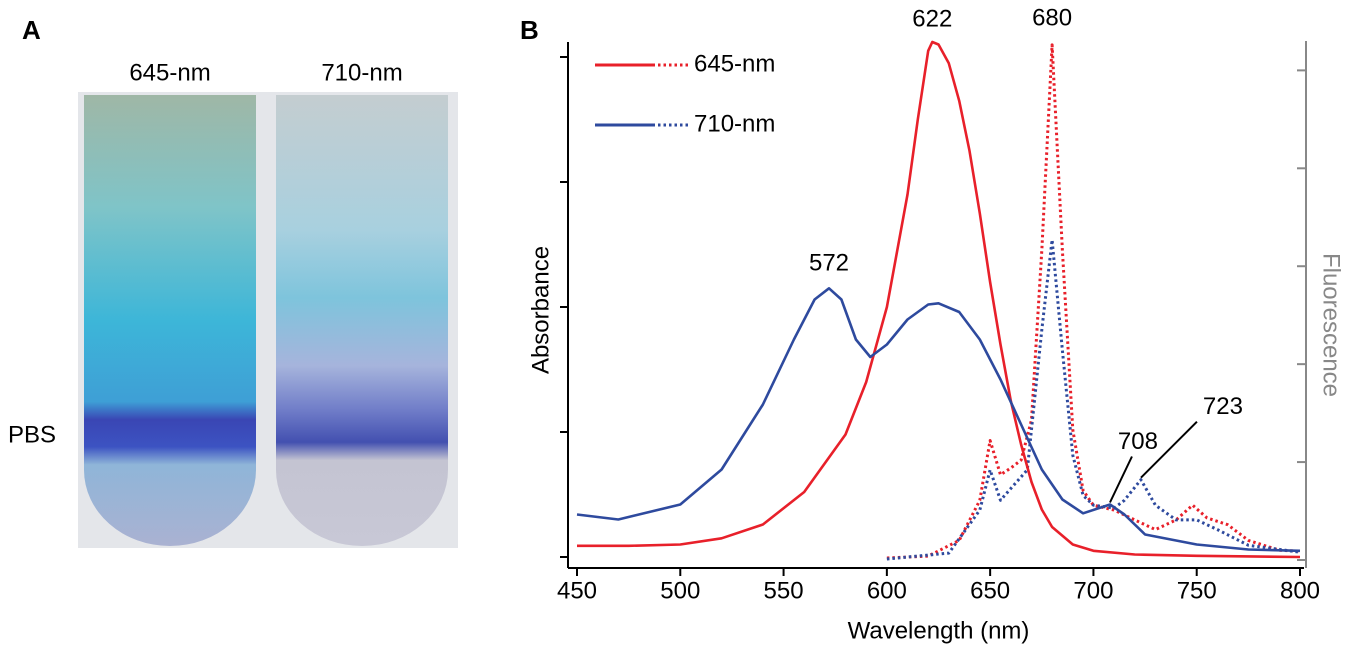 This screenshot has height=660, width=1349. Describe the element at coordinates (734, 63) in the screenshot. I see `legend-label: 645-nm` at that location.